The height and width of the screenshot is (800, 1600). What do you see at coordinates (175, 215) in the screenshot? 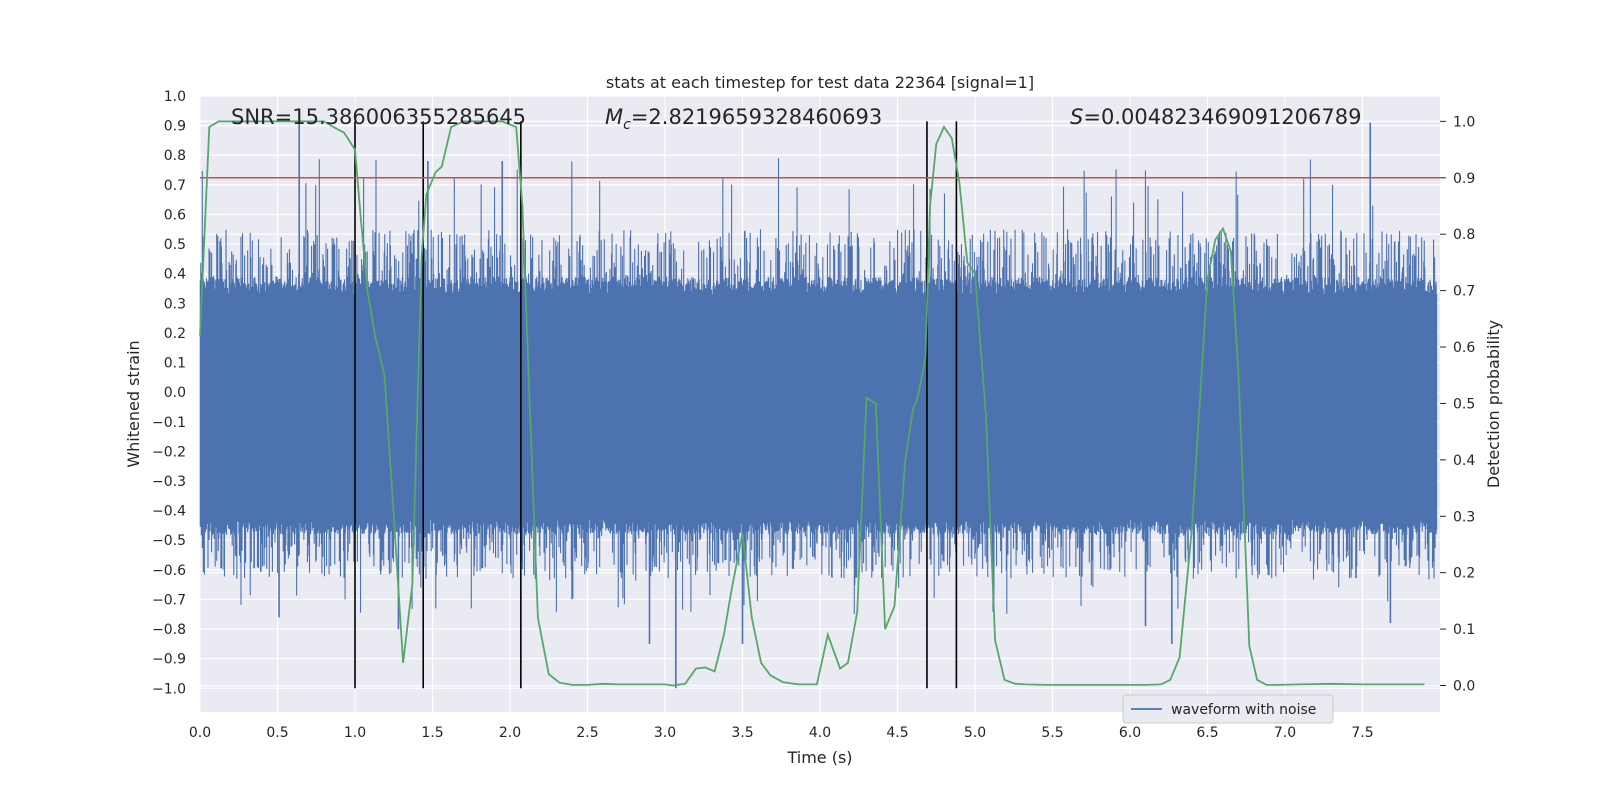
I see `left-y-tick-label: 0.6` at bounding box center [175, 215].